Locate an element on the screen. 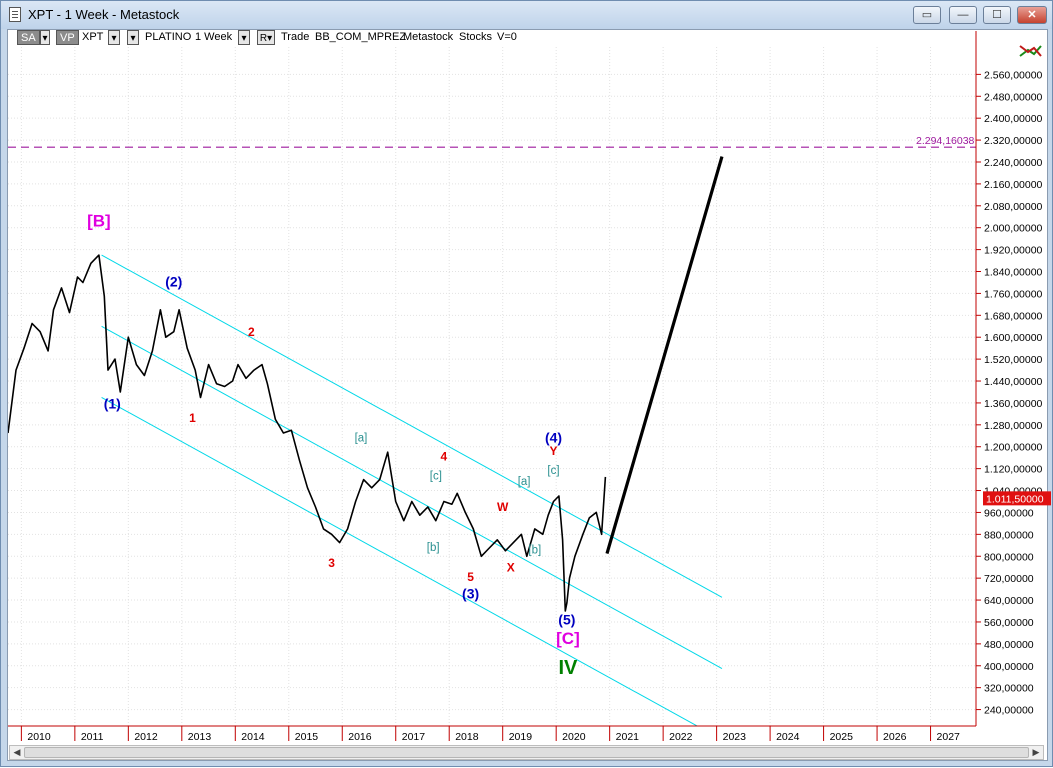 The height and width of the screenshot is (768, 1053). security-name: PLATINO is located at coordinates (168, 37).